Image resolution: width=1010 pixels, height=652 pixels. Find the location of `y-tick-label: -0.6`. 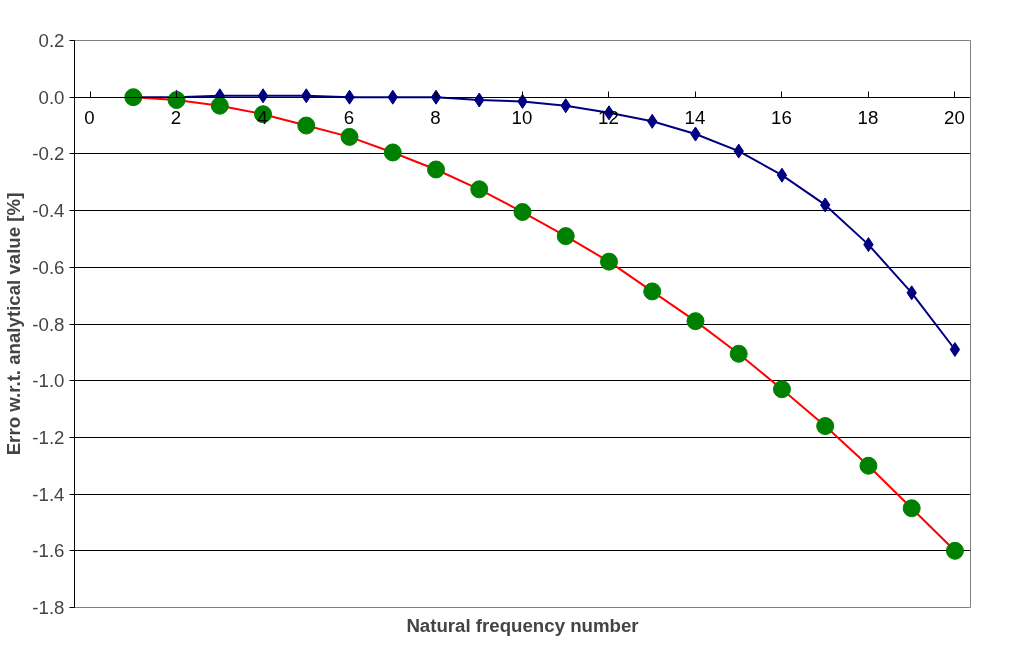

y-tick-label: -0.6 is located at coordinates (48, 267).